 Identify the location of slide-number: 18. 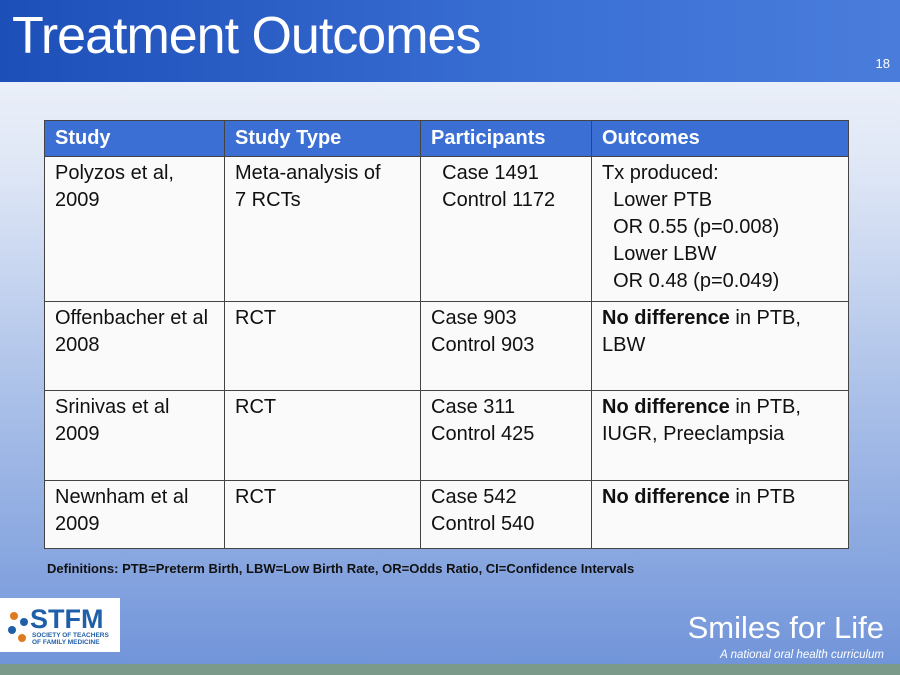
(882, 63).